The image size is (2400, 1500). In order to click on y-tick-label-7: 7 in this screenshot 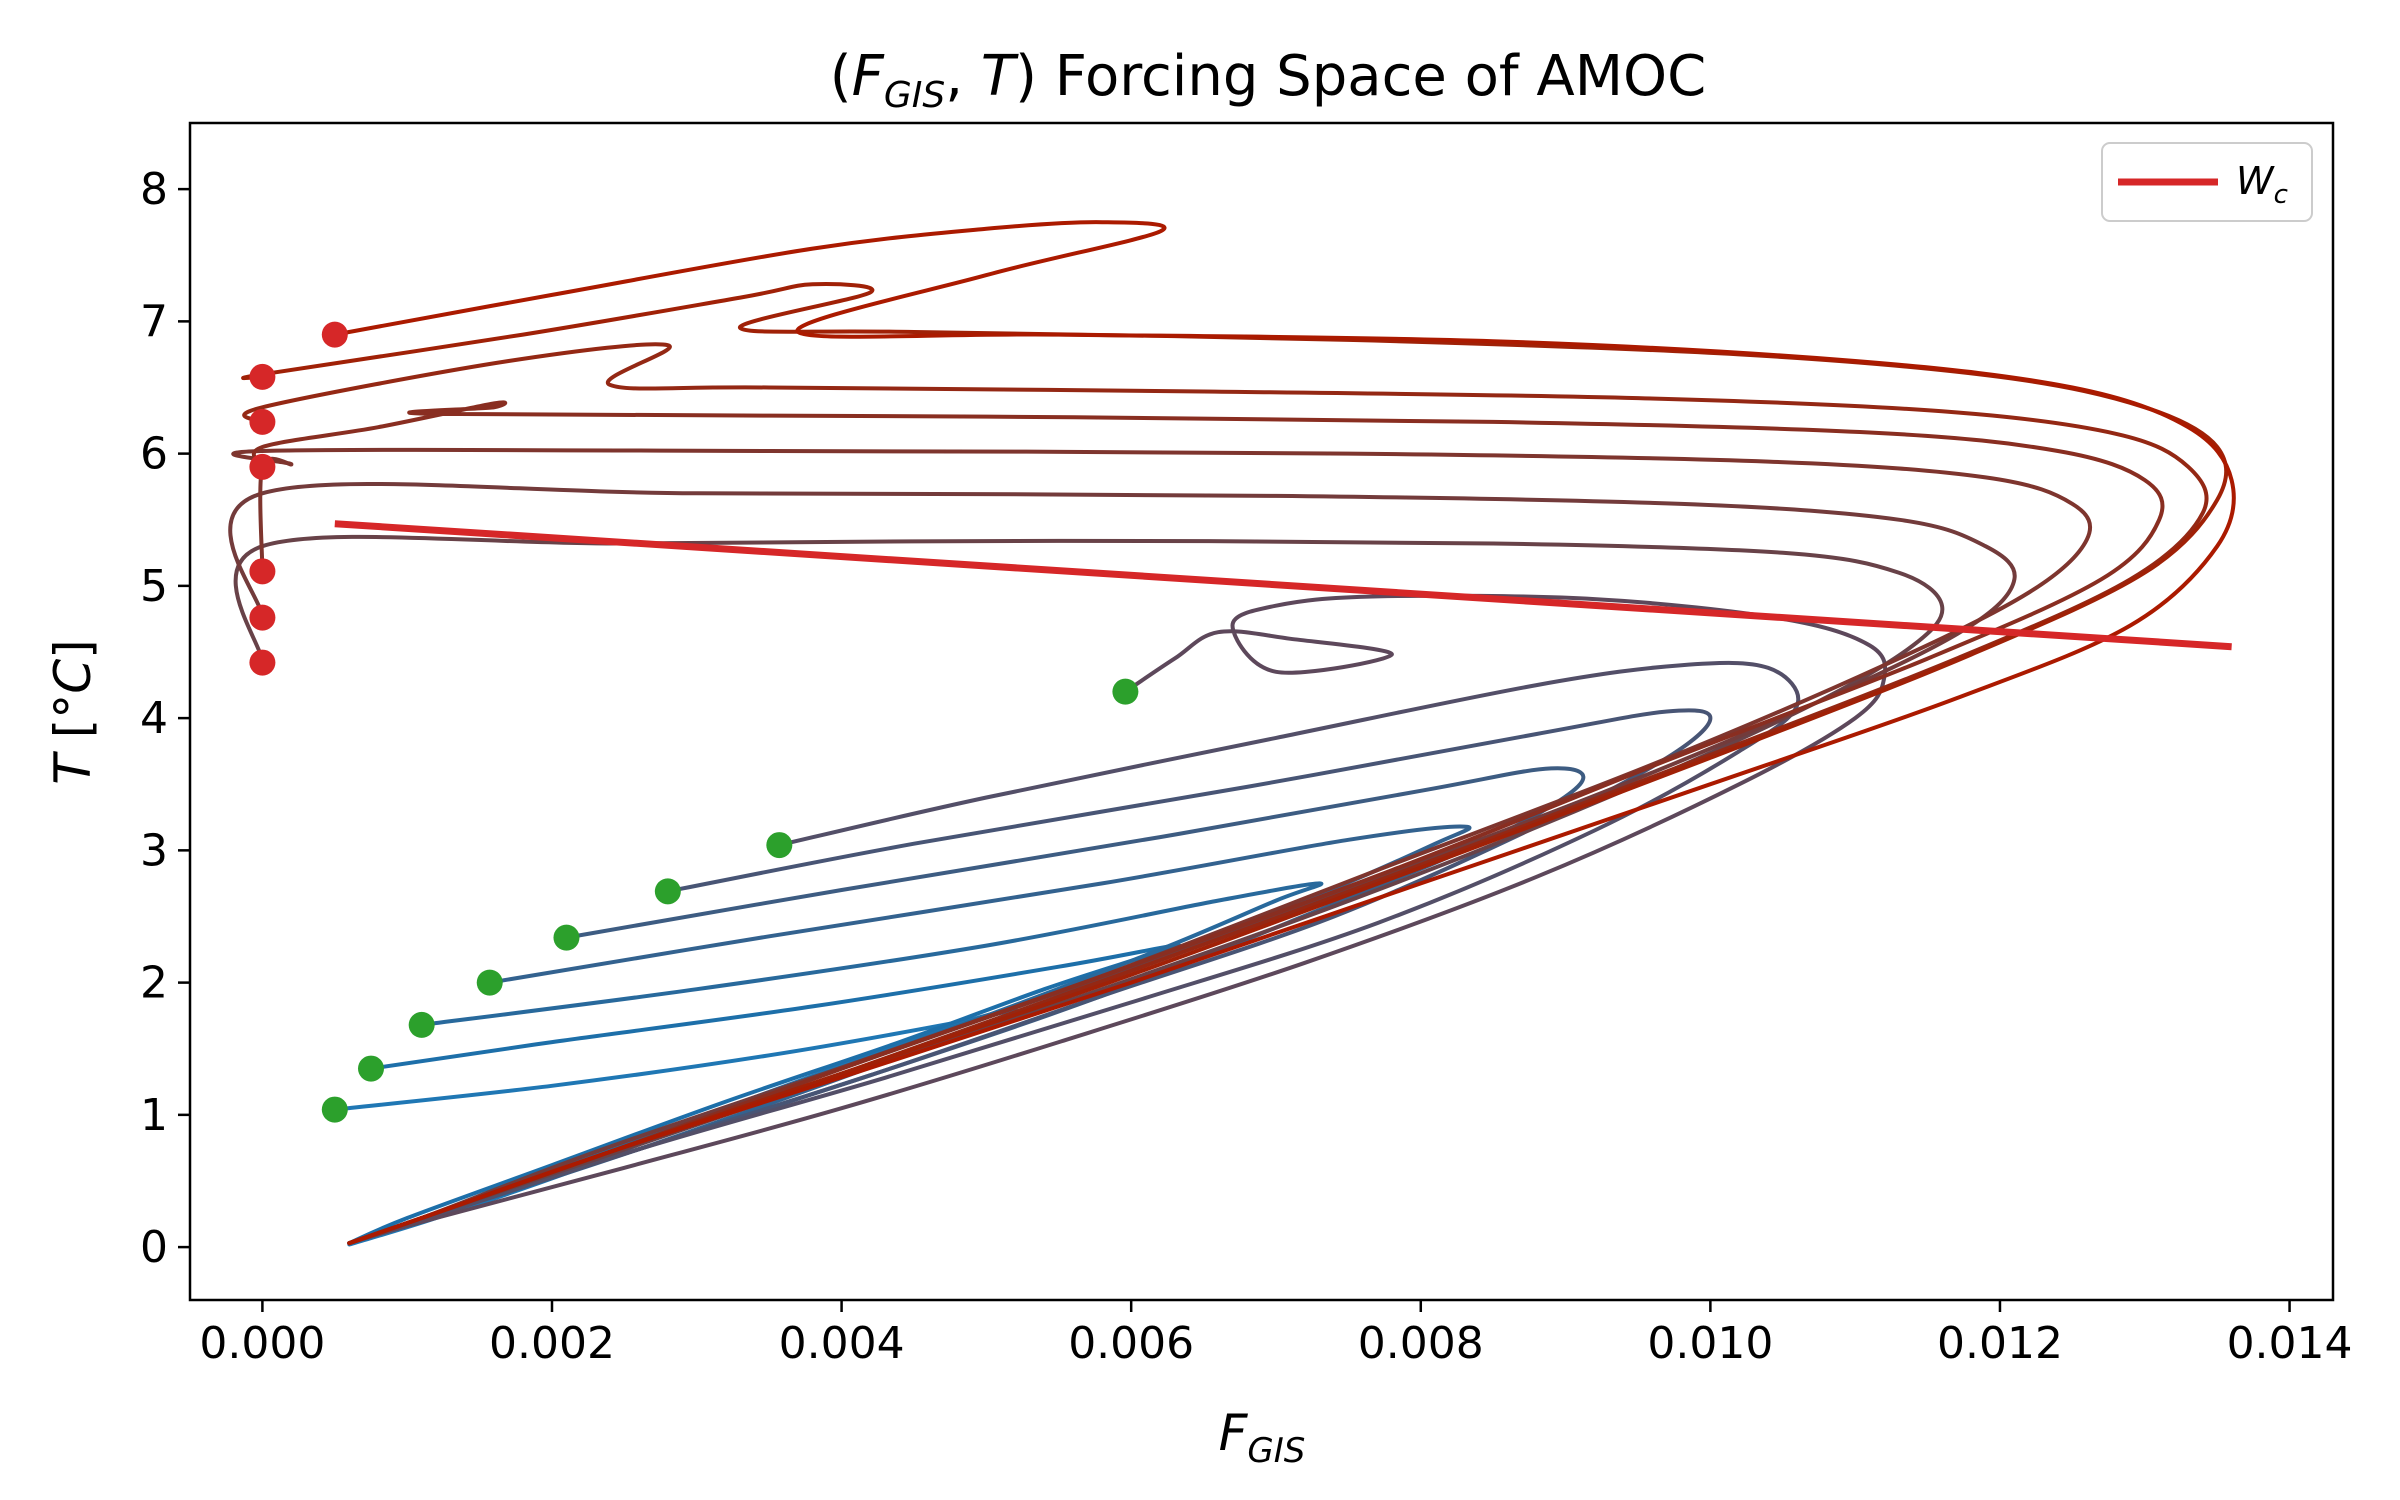, I will do `click(154, 321)`.